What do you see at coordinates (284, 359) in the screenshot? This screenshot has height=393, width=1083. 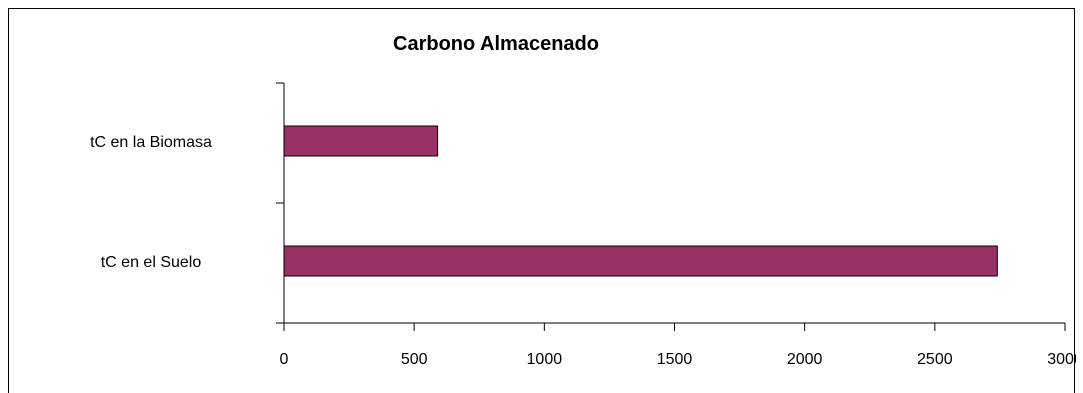 I see `x-tick-label: 0` at bounding box center [284, 359].